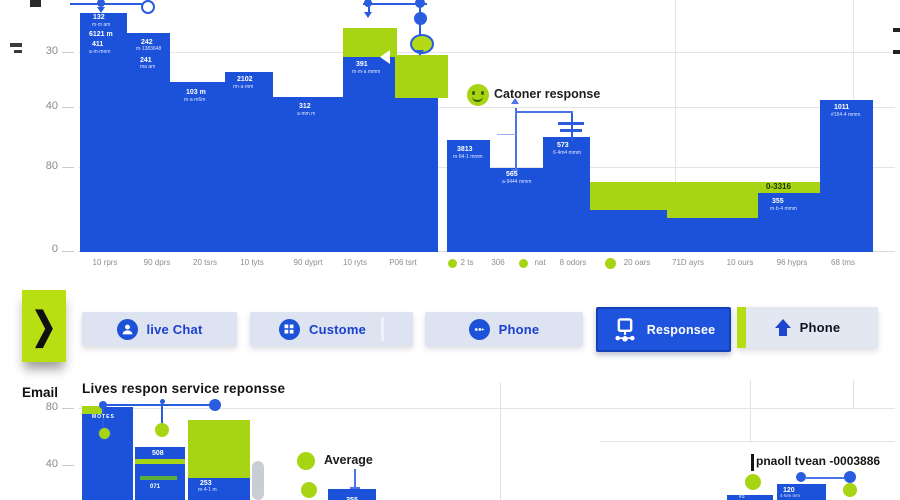 Image resolution: width=900 pixels, height=500 pixels. I want to click on bar-label-sub: rm·a·mm, so click(243, 87).